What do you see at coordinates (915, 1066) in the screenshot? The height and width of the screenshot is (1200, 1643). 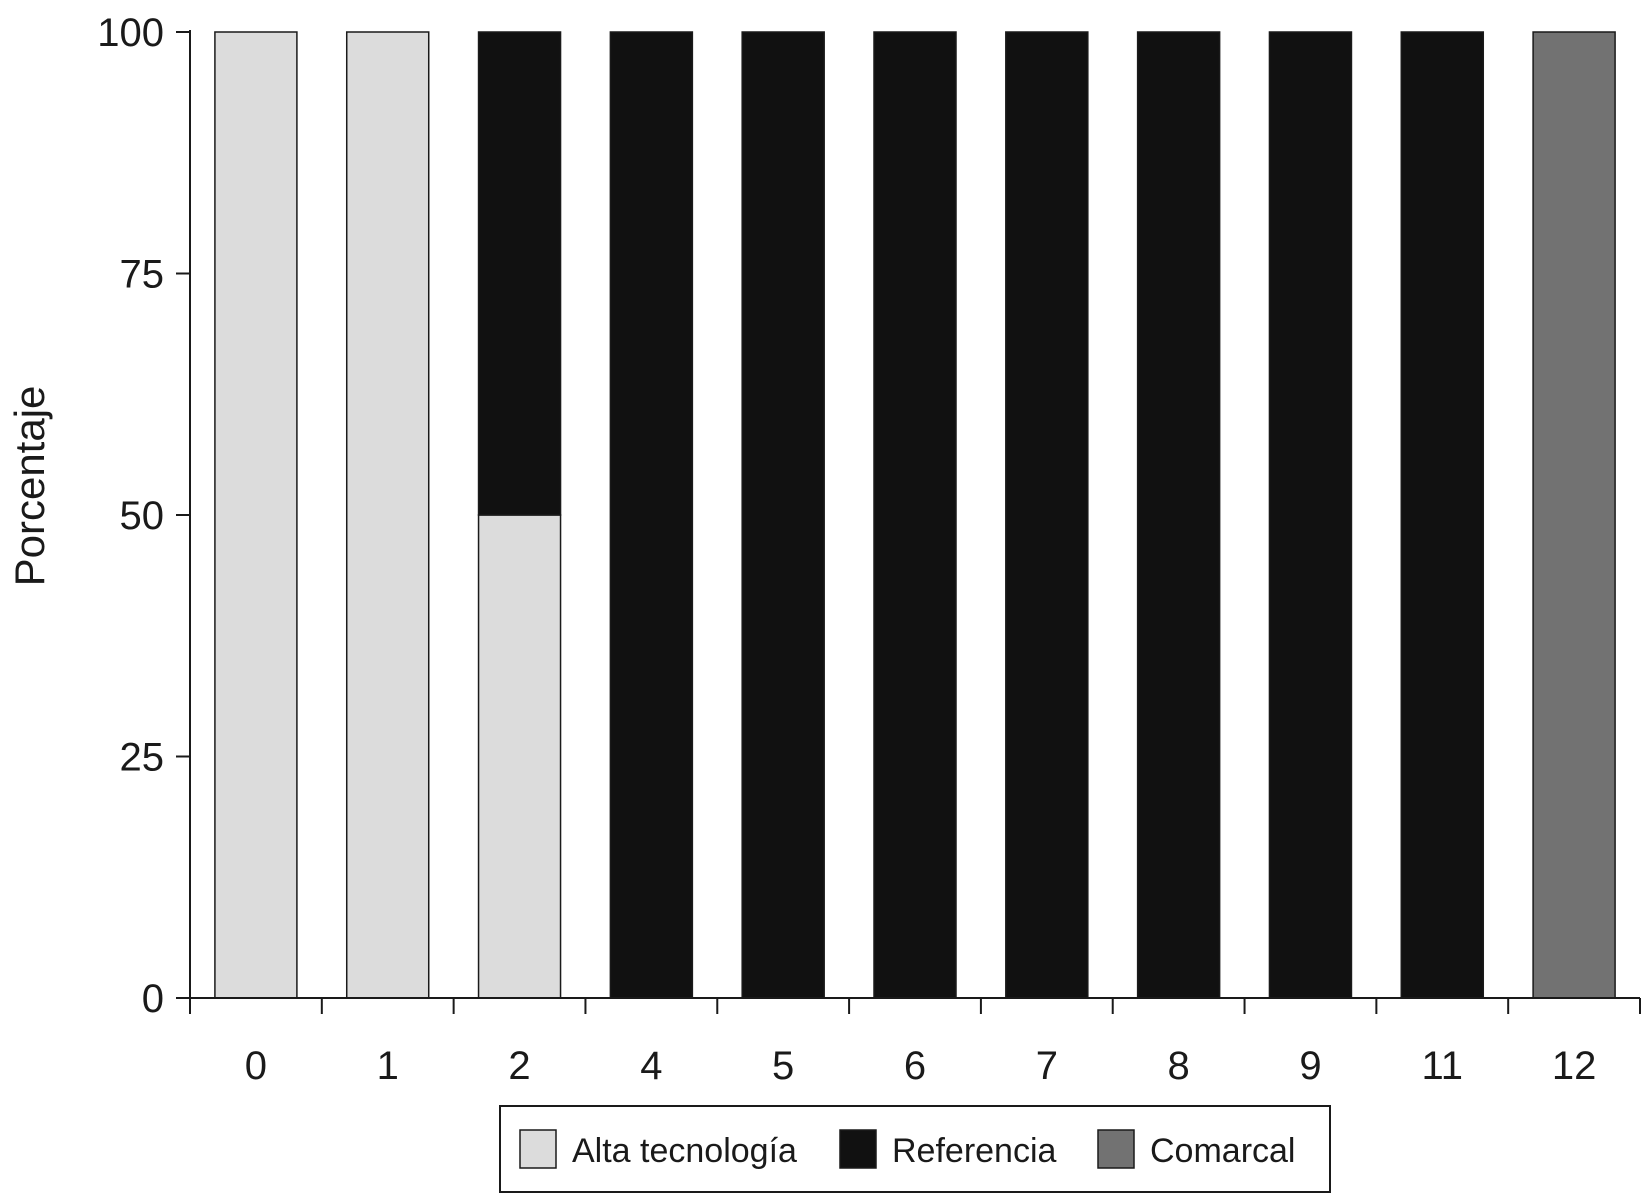 I see `x-tick-label: 6` at bounding box center [915, 1066].